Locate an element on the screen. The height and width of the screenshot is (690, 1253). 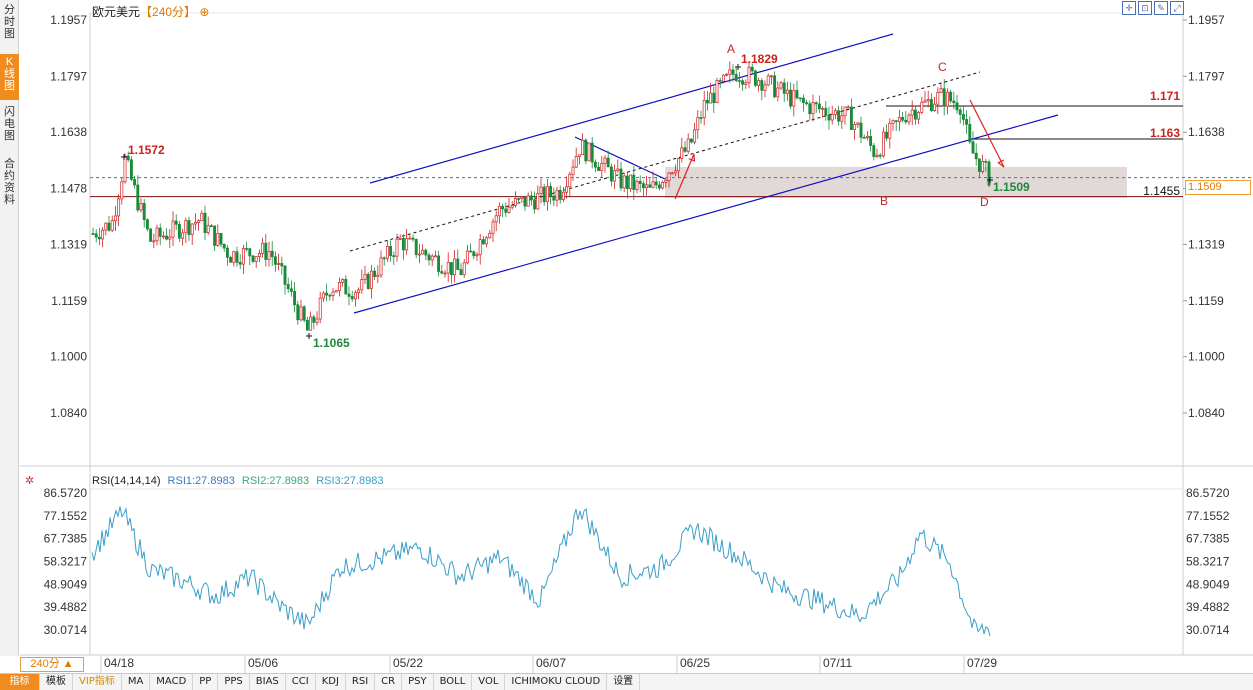
indicator-tab: PSY is located at coordinates (418, 682).